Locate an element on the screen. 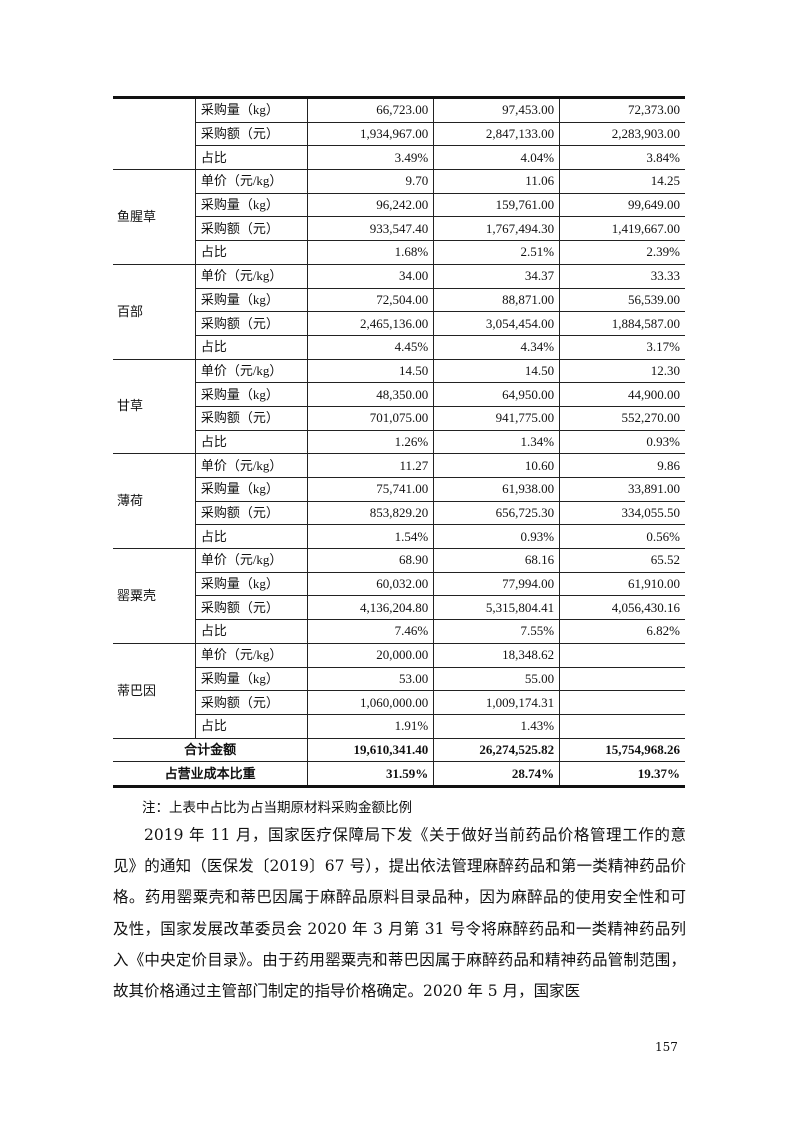  value-cell: 1.43% is located at coordinates (497, 726).